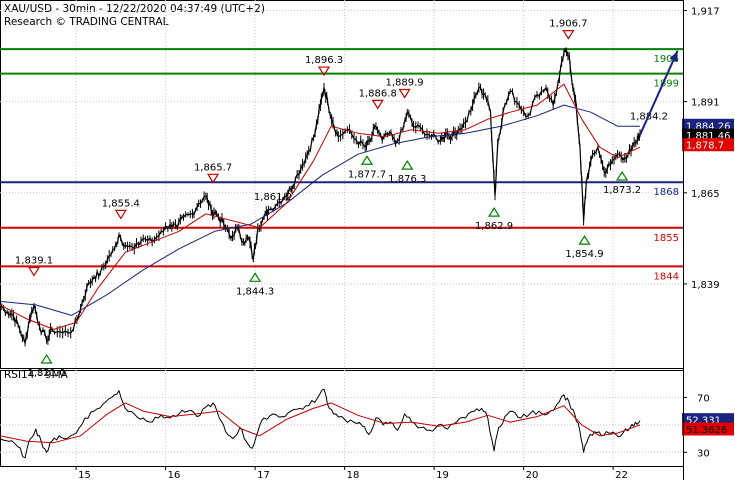  I want to click on annotation-label: 1,876.3, so click(407, 179).